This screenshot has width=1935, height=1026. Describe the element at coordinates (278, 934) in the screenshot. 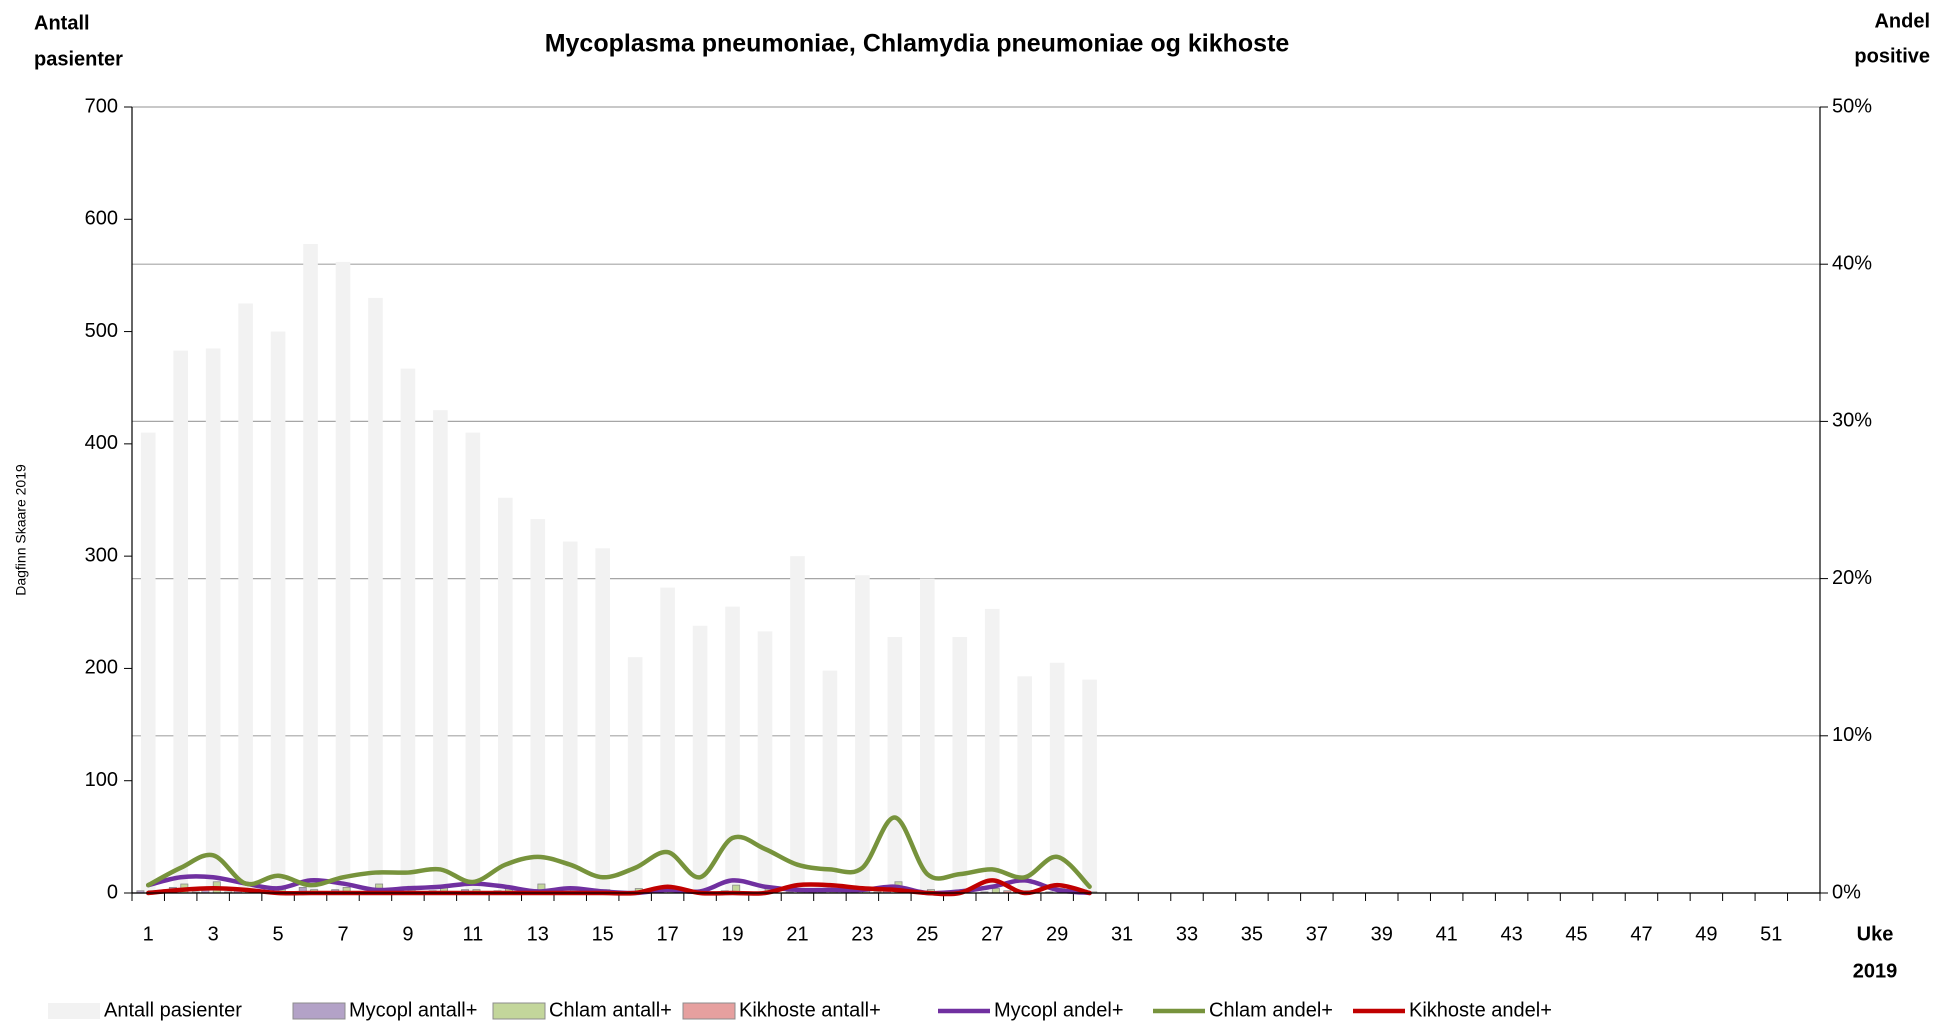

I see `x-tick-label: 5` at that location.